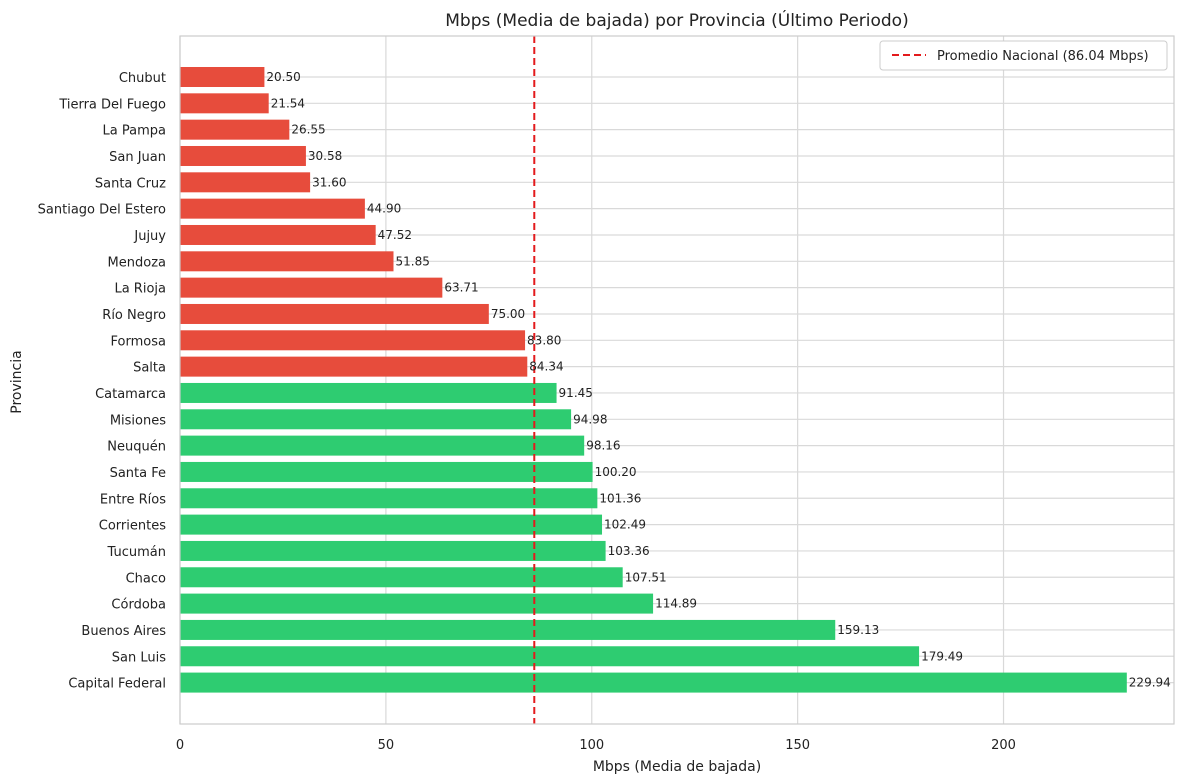 The width and height of the screenshot is (1184, 784). What do you see at coordinates (590, 419) in the screenshot?
I see `bar-value-label: 94.98` at bounding box center [590, 419].